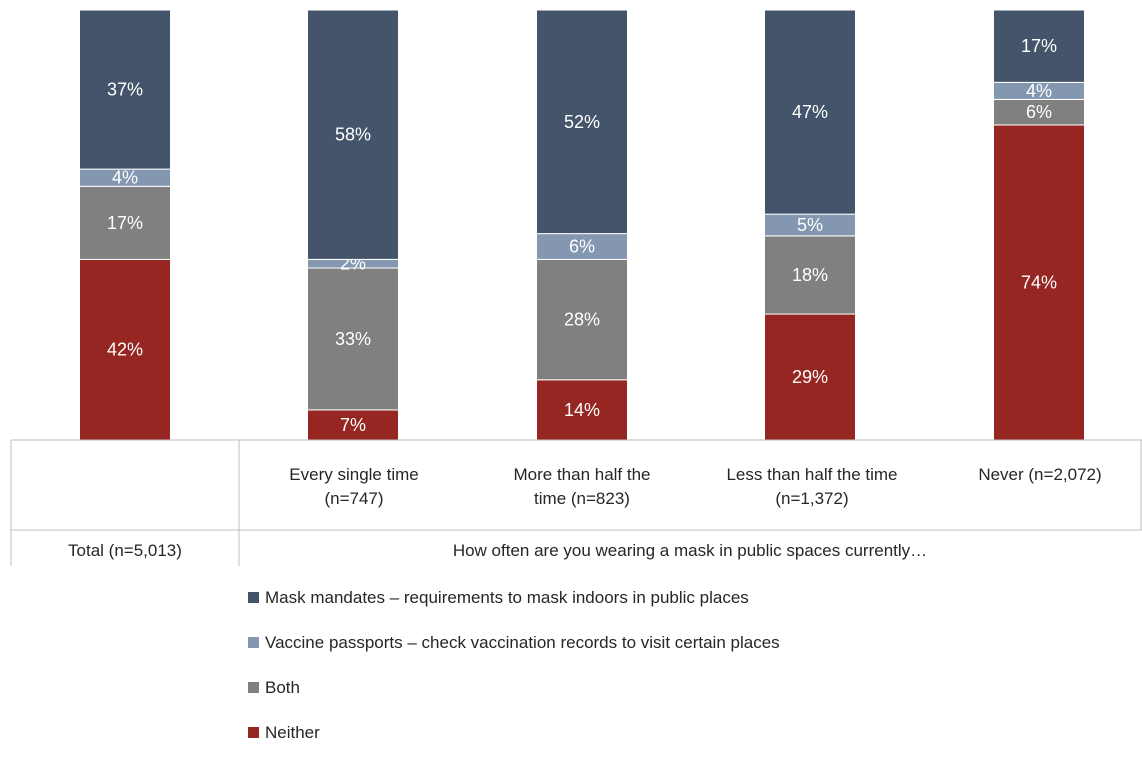  I want to click on category-label-total: Total (n=5,013), so click(125, 550).